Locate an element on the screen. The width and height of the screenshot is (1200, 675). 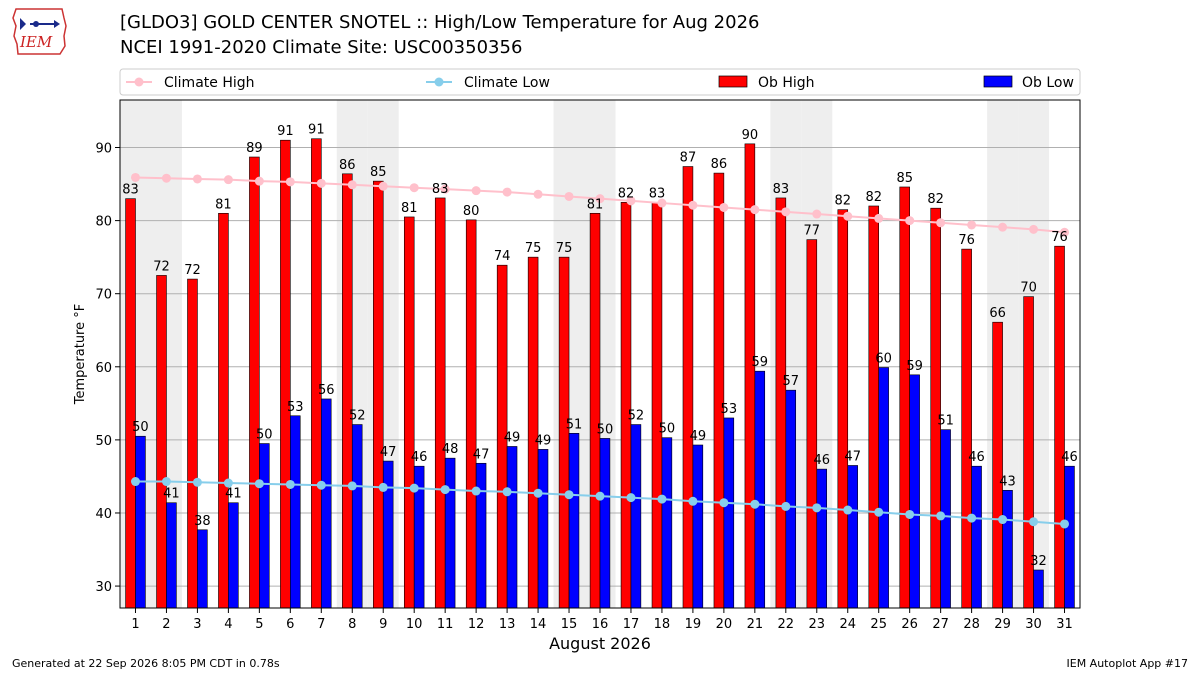
label-ob-low-27: 51 is located at coordinates (945, 421).